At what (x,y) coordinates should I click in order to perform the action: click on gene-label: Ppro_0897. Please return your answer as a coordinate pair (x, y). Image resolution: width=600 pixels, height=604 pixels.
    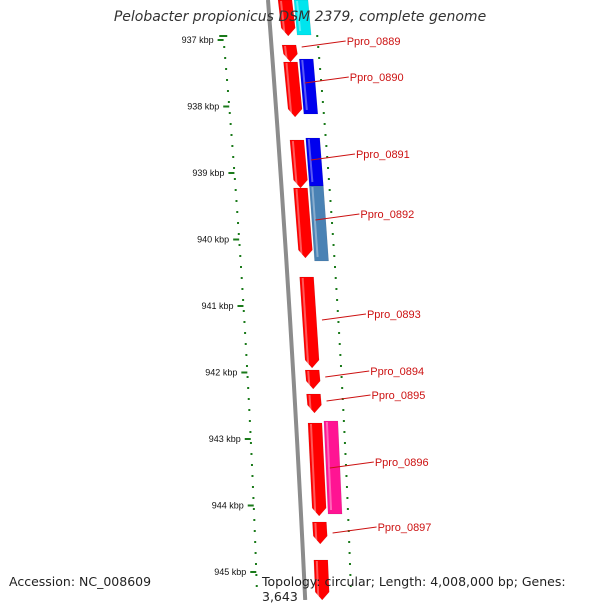
    Looking at the image, I should click on (405, 528).